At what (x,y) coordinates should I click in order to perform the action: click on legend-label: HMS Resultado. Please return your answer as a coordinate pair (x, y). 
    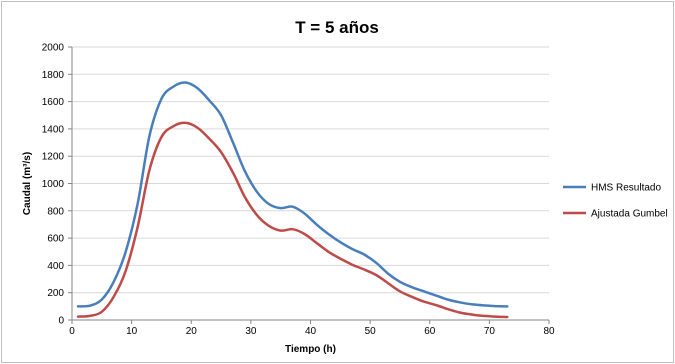
    Looking at the image, I should click on (626, 188).